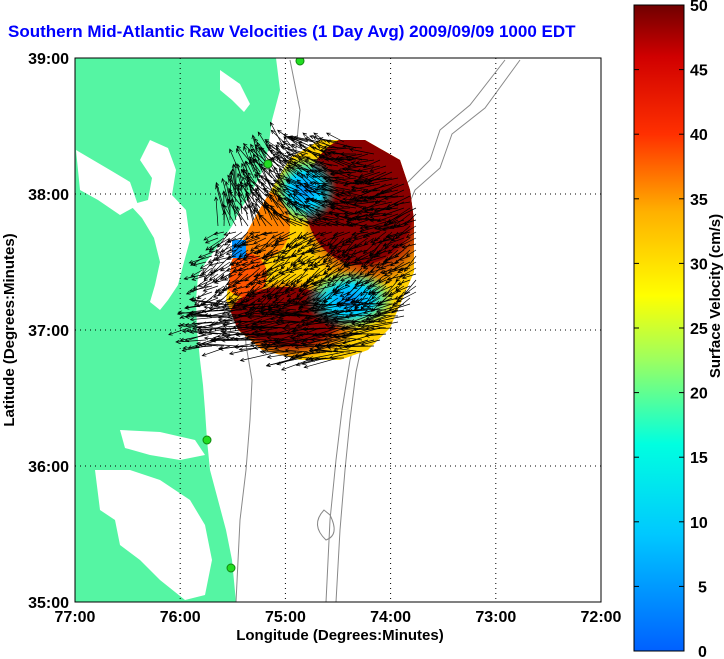 The width and height of the screenshot is (724, 659). Describe the element at coordinates (285, 617) in the screenshot. I see `x-tick-label: 75:00` at that location.